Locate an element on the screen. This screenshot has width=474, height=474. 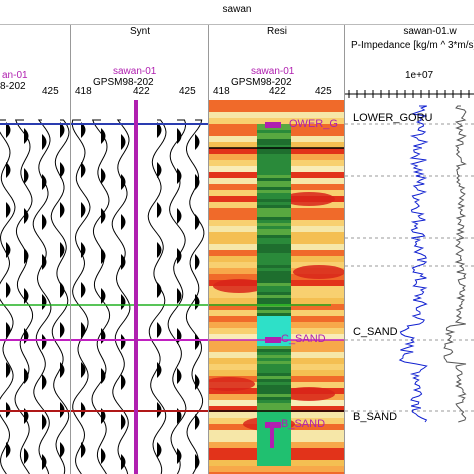
c-sand-label: C_SAND is located at coordinates (375, 332).